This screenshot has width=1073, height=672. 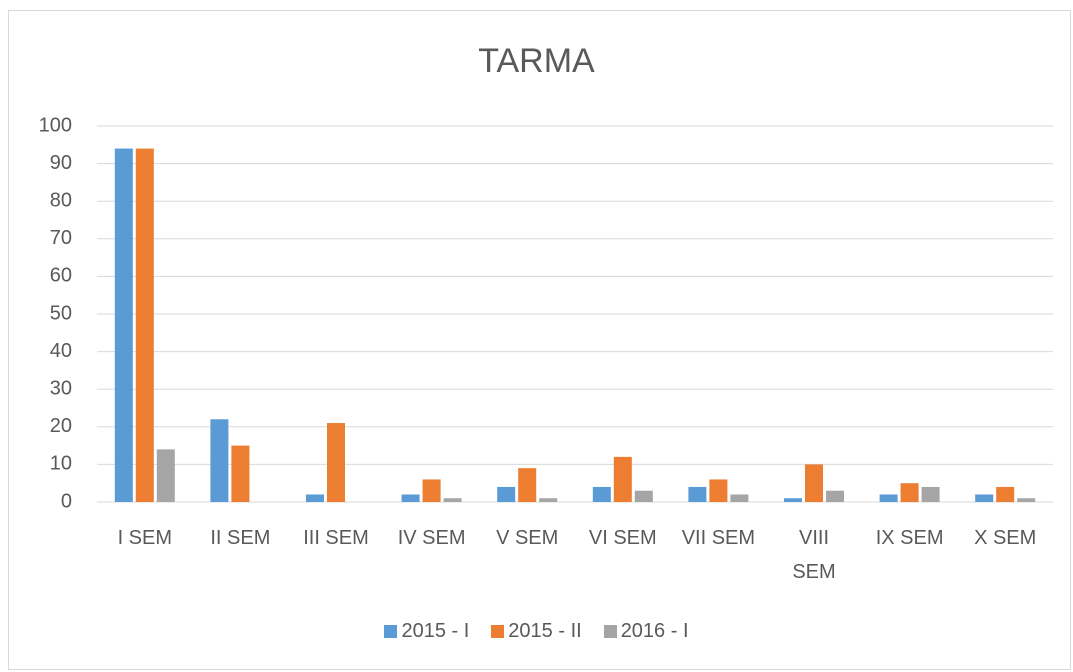 What do you see at coordinates (55, 125) in the screenshot?
I see `y-tick-label: 100` at bounding box center [55, 125].